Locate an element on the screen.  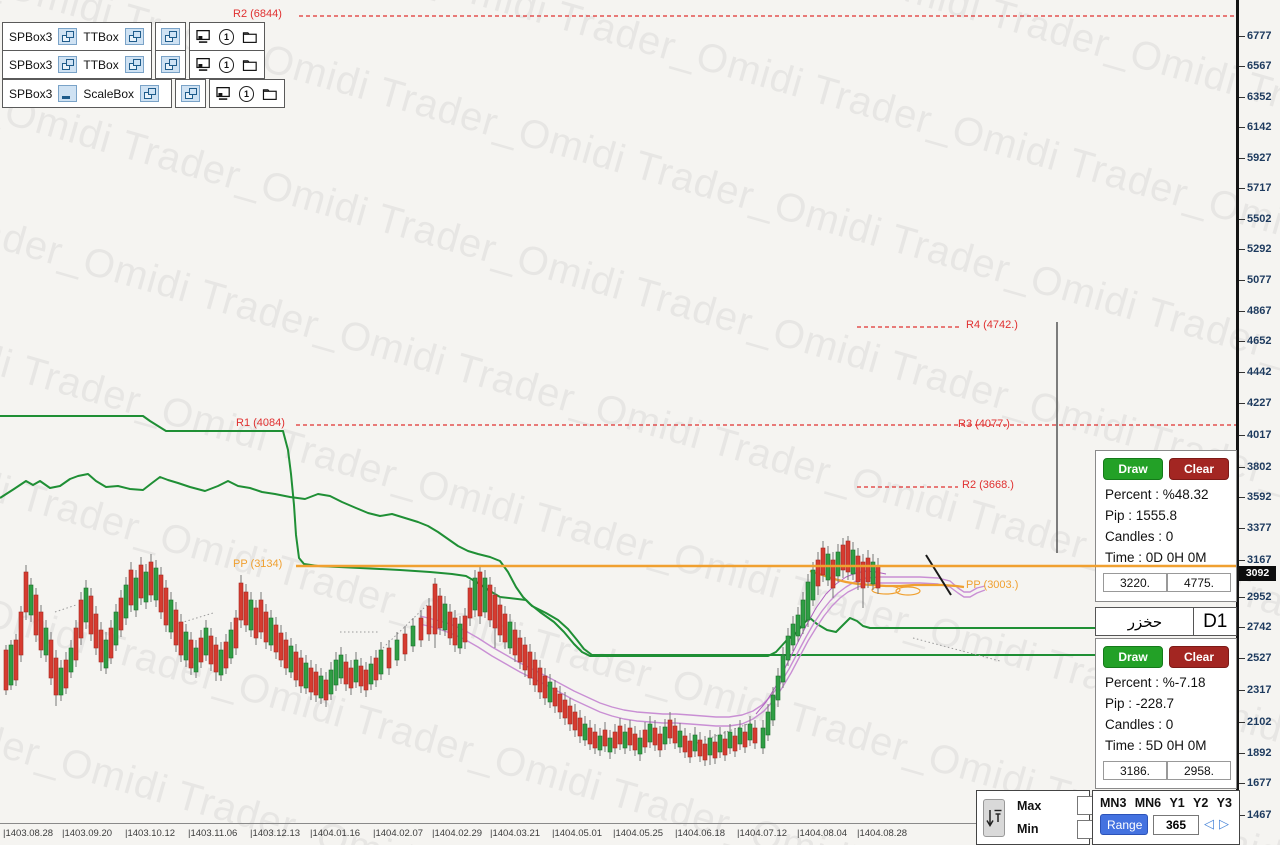
toolbox-cell-restore is located at coordinates (170, 36).